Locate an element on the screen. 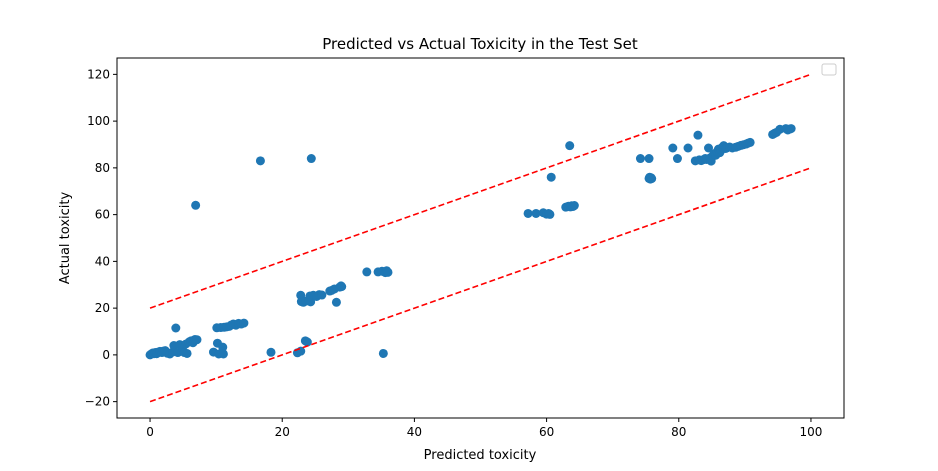  y-tick-label: 80 is located at coordinates (102, 168).